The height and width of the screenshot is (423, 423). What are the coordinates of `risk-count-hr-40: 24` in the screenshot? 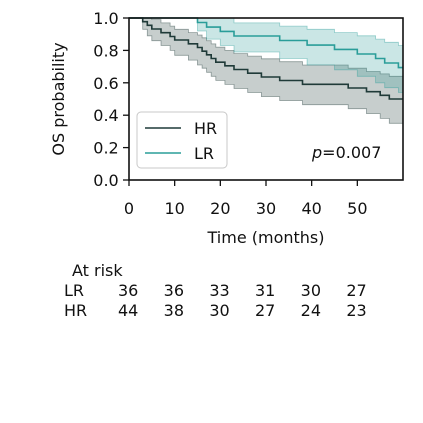 It's located at (311, 310).